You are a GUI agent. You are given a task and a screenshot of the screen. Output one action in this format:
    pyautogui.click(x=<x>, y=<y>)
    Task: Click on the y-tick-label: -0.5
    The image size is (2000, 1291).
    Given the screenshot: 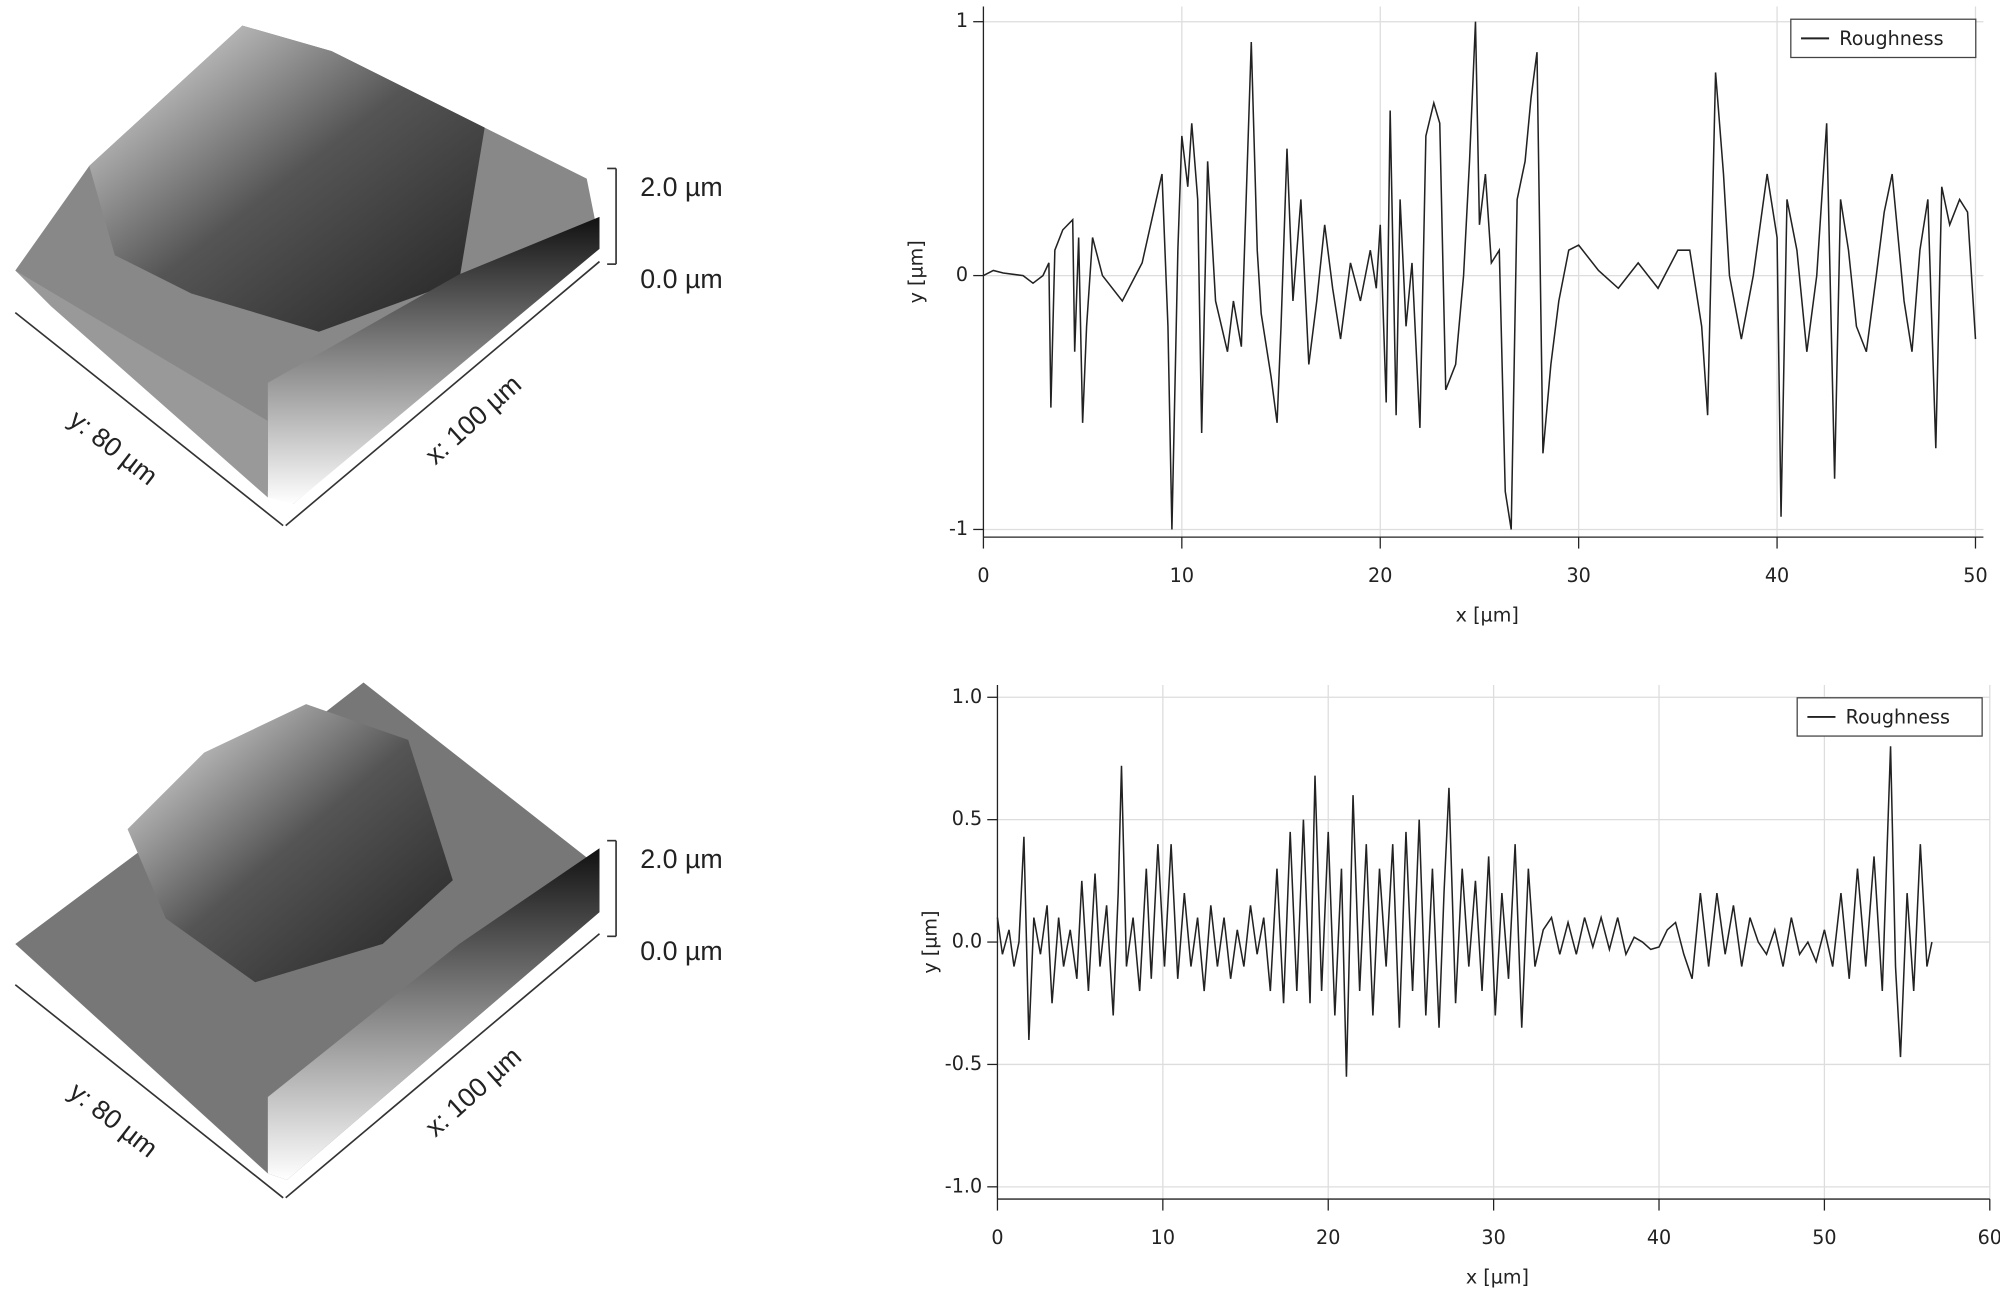 What is the action you would take?
    pyautogui.click(x=963, y=1063)
    